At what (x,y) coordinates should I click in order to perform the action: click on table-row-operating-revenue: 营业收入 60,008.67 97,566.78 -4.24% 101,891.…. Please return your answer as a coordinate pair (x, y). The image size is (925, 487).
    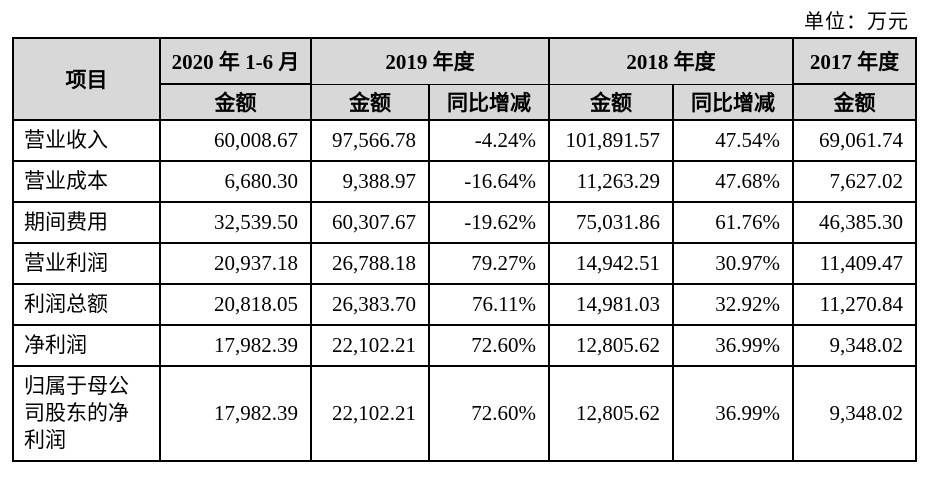
    Looking at the image, I should click on (464, 140).